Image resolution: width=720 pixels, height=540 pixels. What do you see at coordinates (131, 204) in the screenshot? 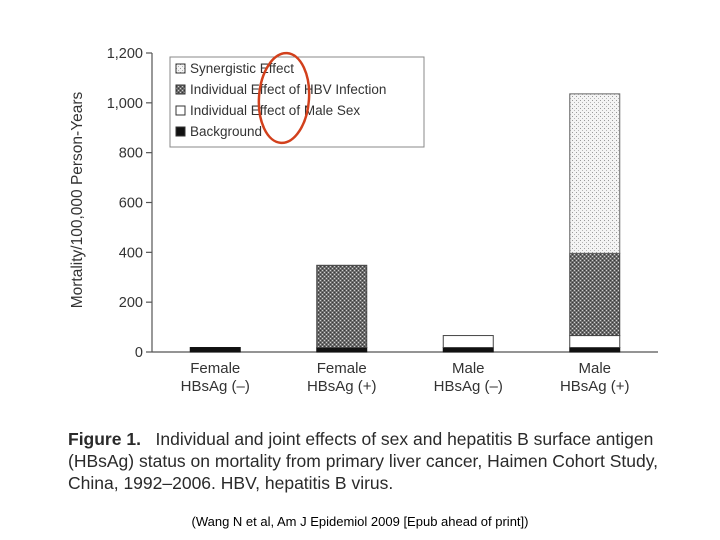
I see `y-tick-label: 600` at bounding box center [131, 204].